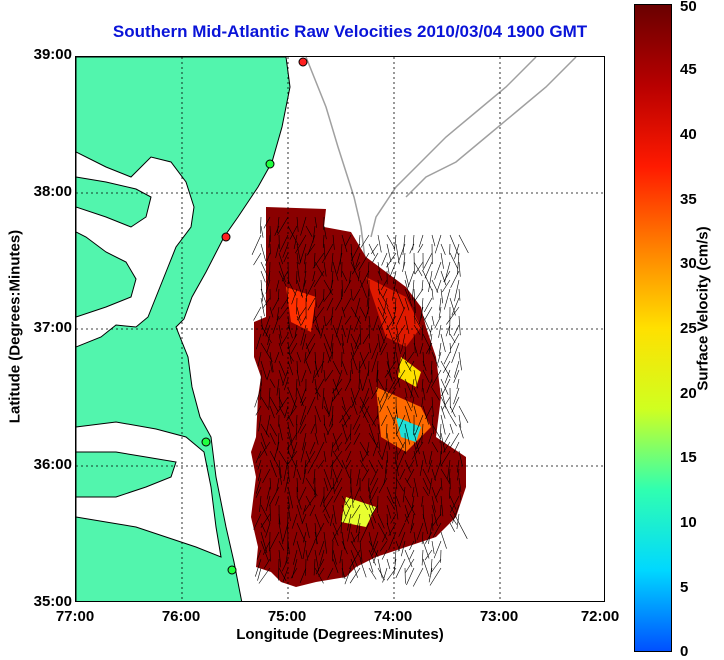 The width and height of the screenshot is (724, 660). What do you see at coordinates (700, 522) in the screenshot?
I see `colorbar-tick: 10` at bounding box center [700, 522].